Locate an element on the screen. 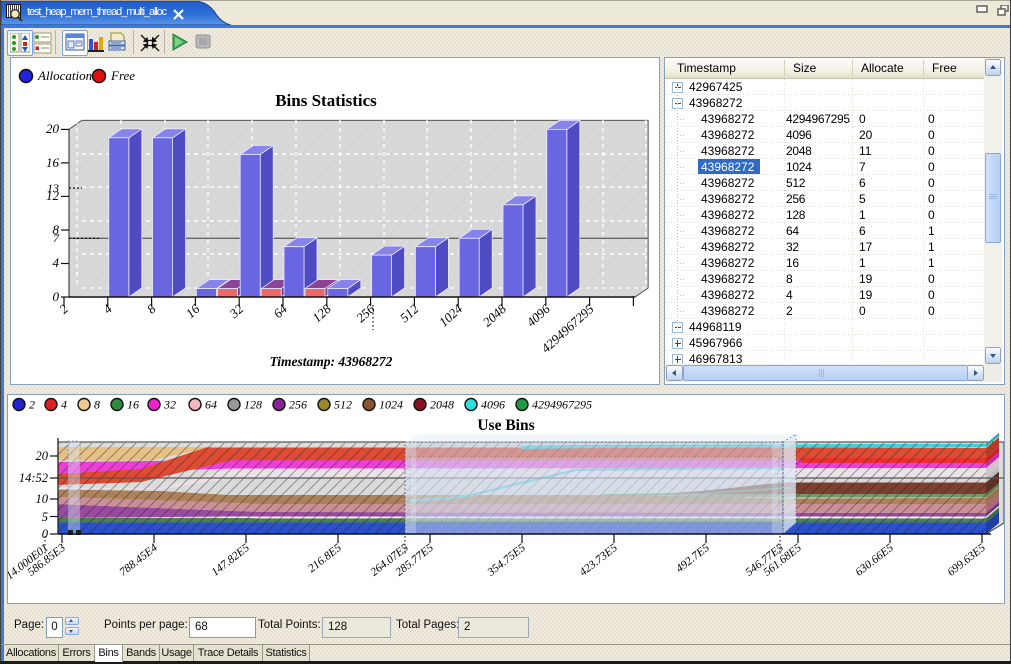  svg-text: 13 is located at coordinates (53, 188).